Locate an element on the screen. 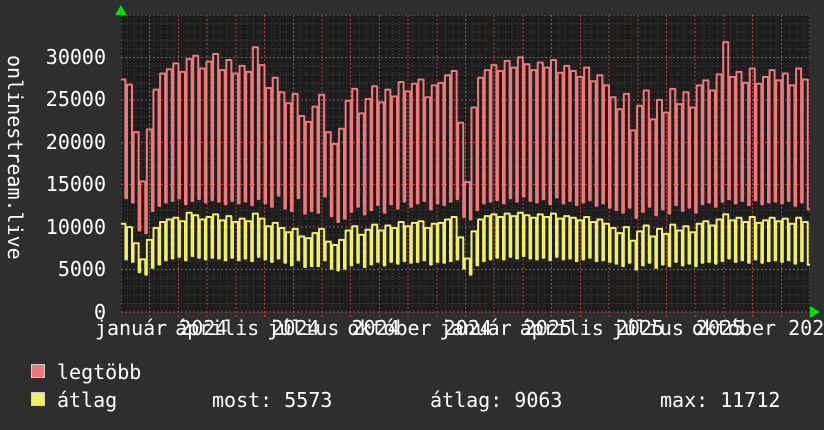 The height and width of the screenshot is (430, 824). x-tick-label: április 2024 is located at coordinates (247, 328).